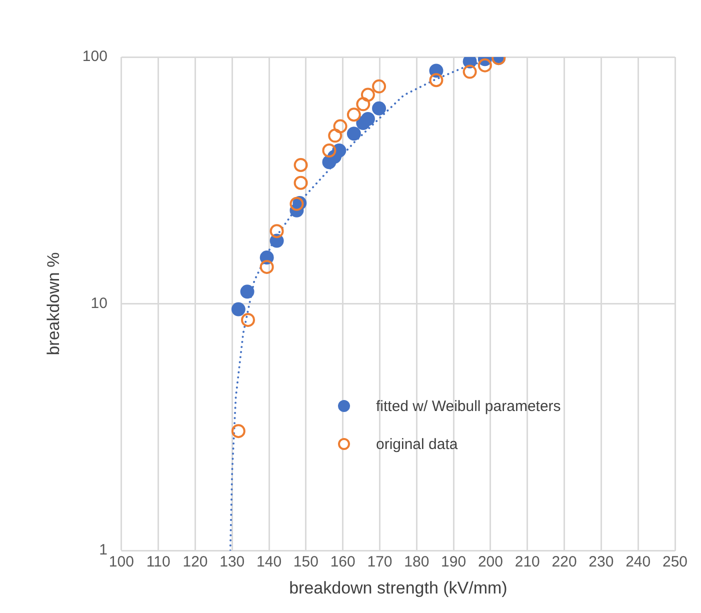  I want to click on y-axis-title: breakdown %, so click(53, 304).